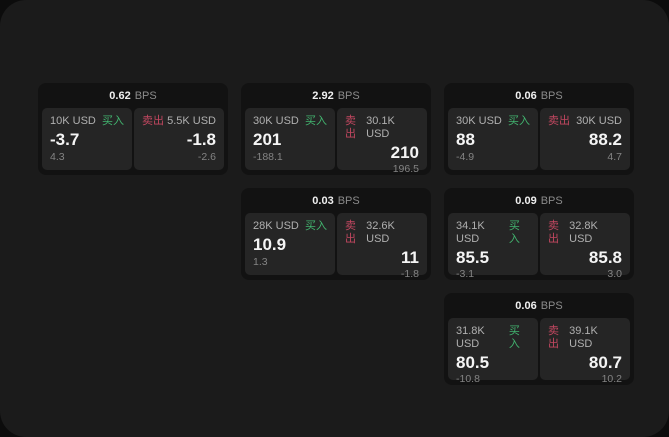 The image size is (669, 437). What do you see at coordinates (191, 121) in the screenshot?
I see `sell-amount: 5.5K USD` at bounding box center [191, 121].